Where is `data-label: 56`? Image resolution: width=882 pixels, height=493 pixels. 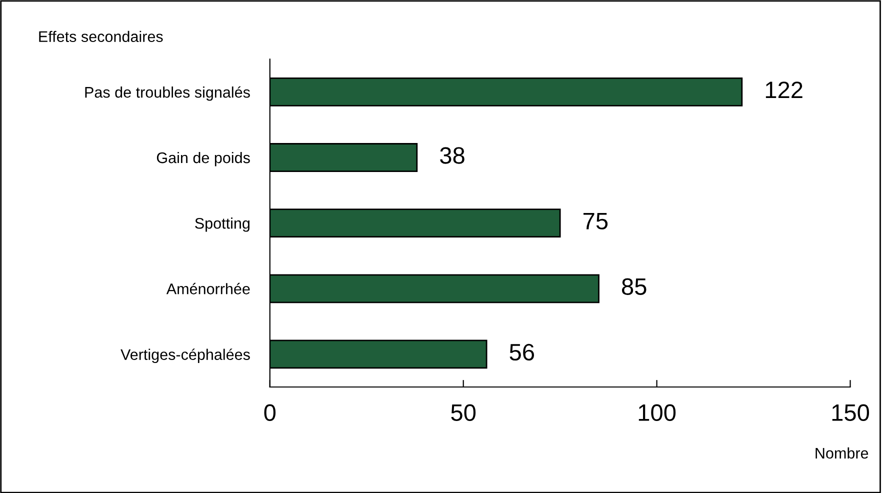
data-label: 56 is located at coordinates (522, 352).